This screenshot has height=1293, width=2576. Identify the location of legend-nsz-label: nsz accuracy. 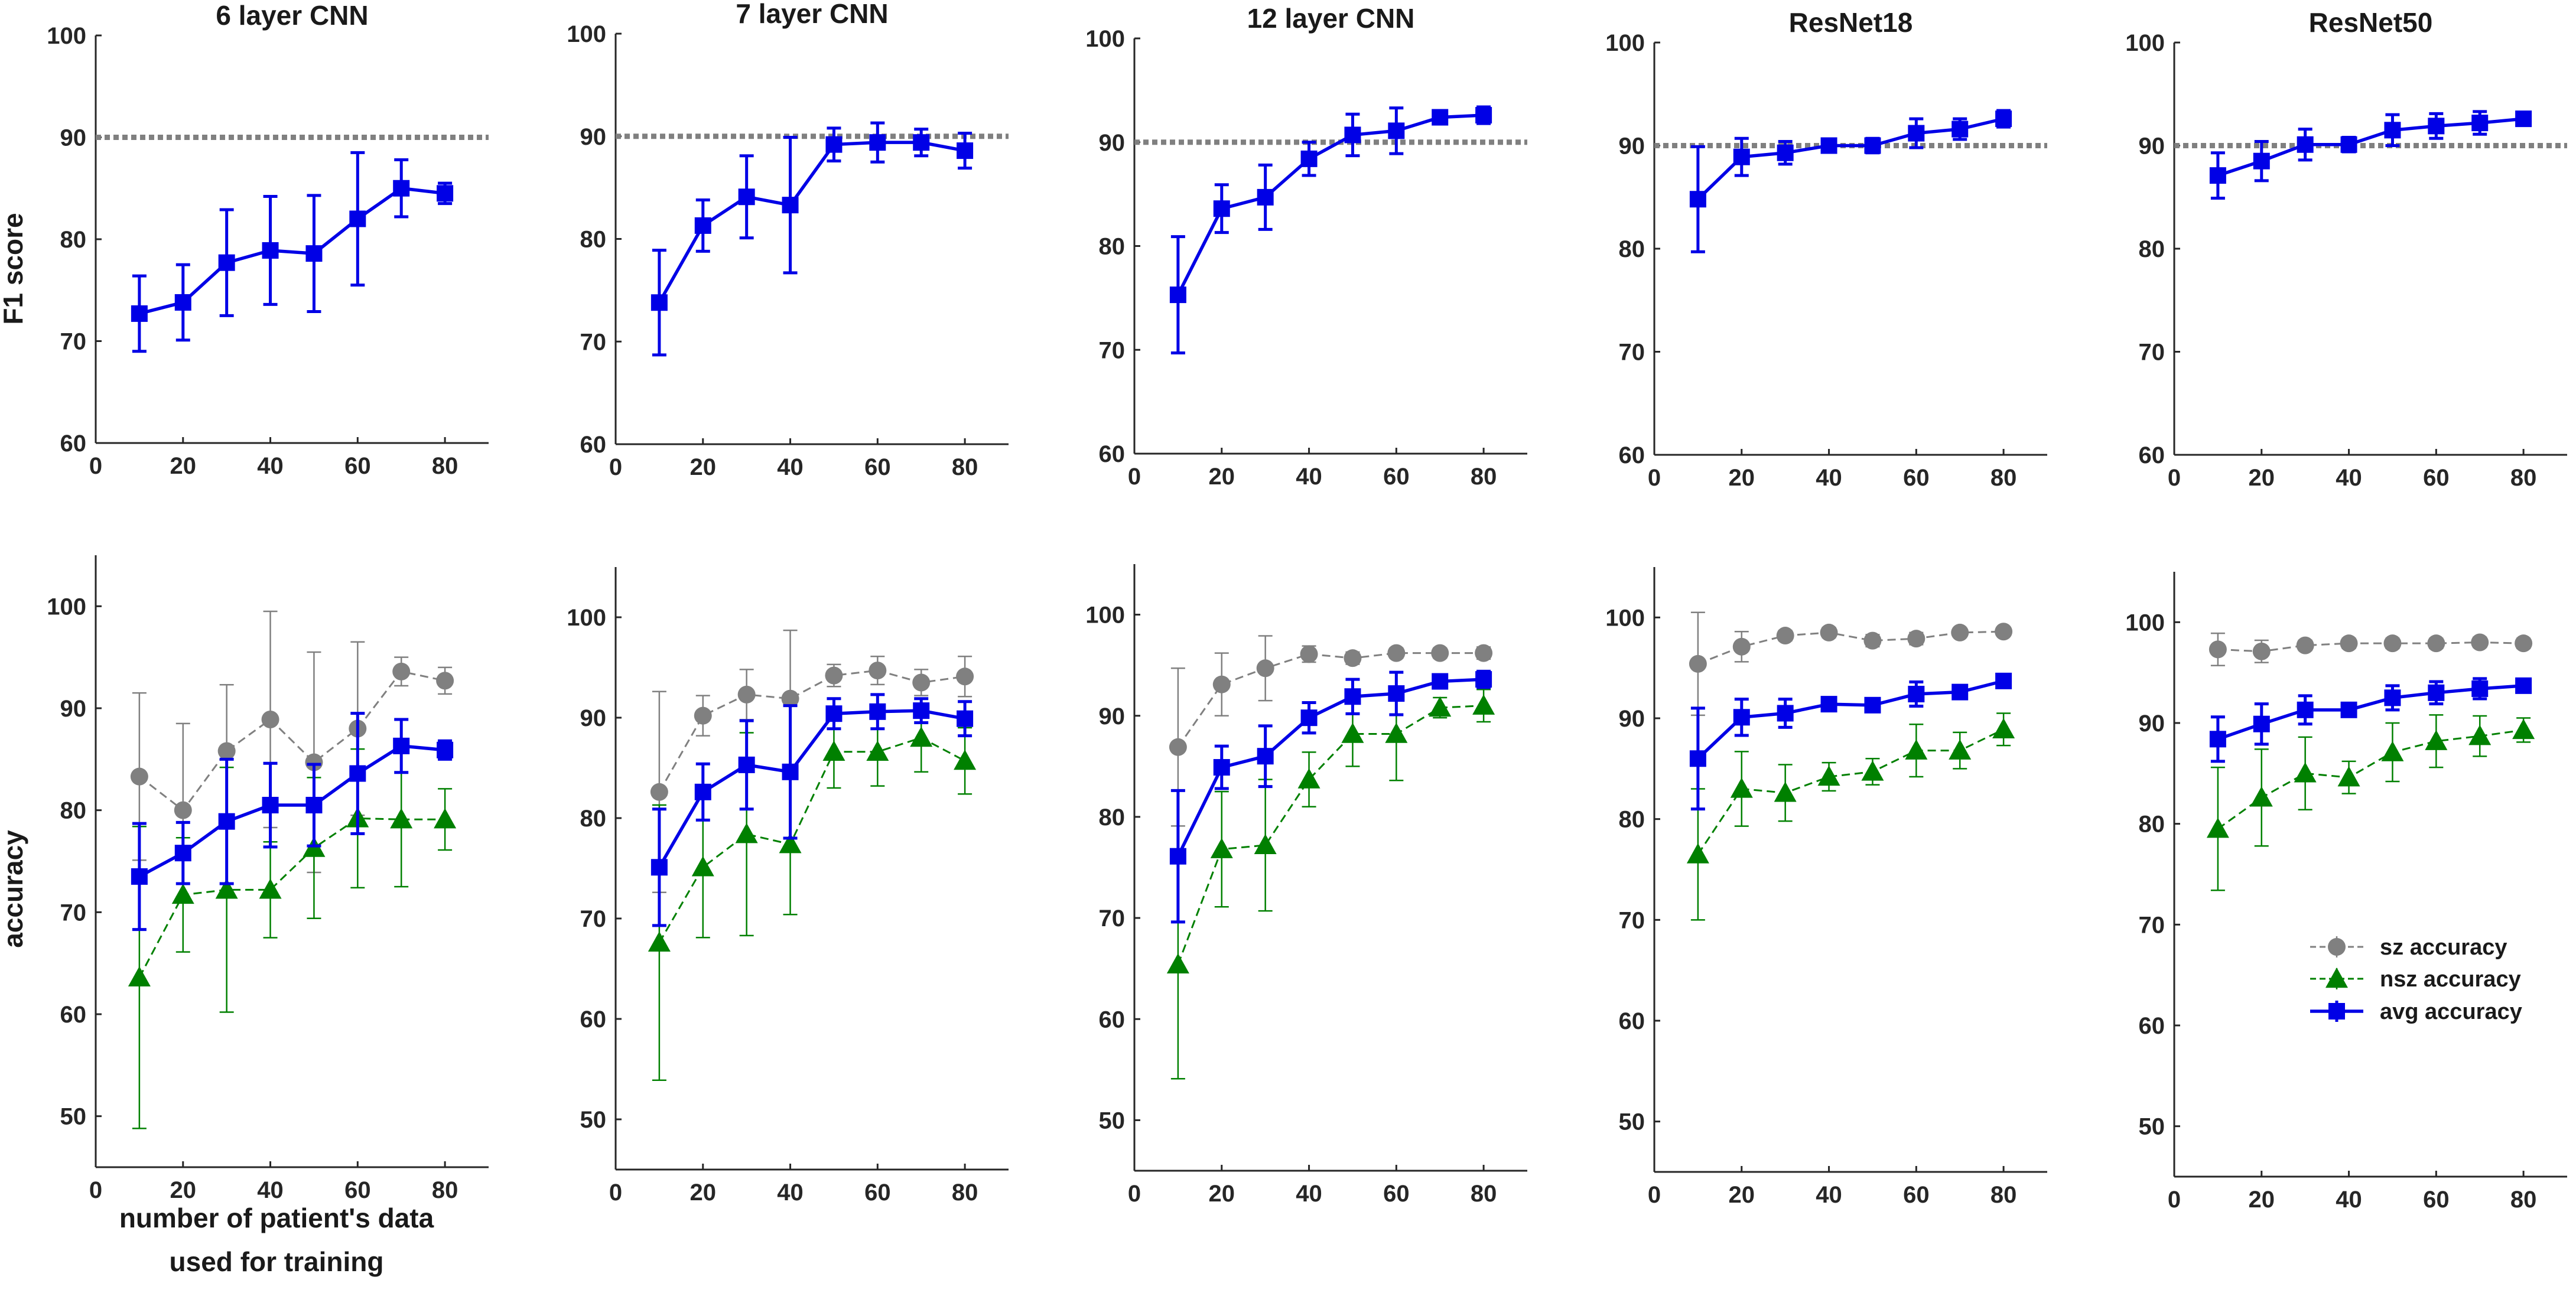
(2450, 979).